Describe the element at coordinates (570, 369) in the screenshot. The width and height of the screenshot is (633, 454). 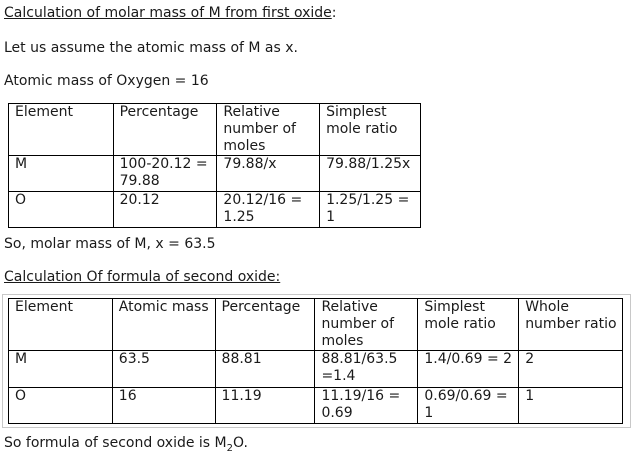
I see `cell-whole-ratio: 2` at that location.